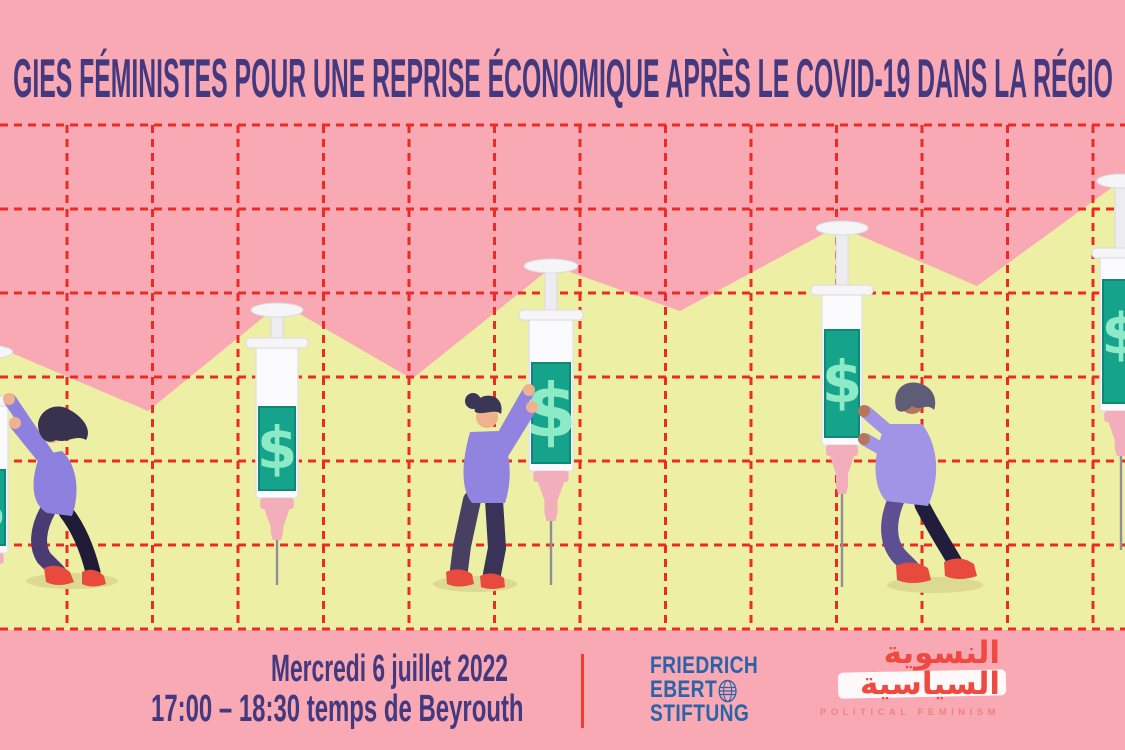 This screenshot has width=1125, height=750. Describe the element at coordinates (941, 653) in the screenshot. I see `pf-arabic-line1: النسوية` at that location.